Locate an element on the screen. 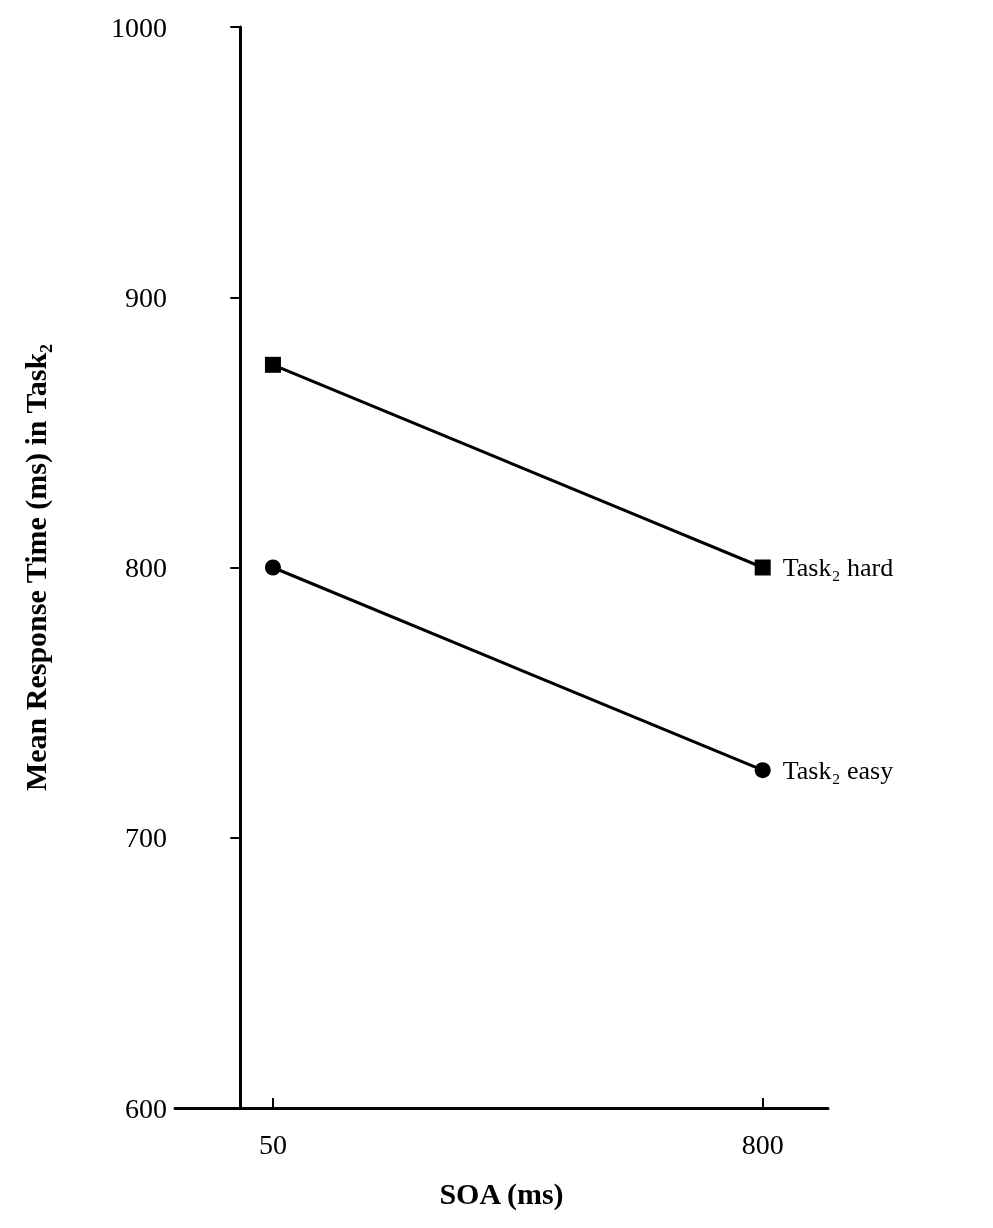  x-axis-title: SOA (ms) is located at coordinates (501, 1193).